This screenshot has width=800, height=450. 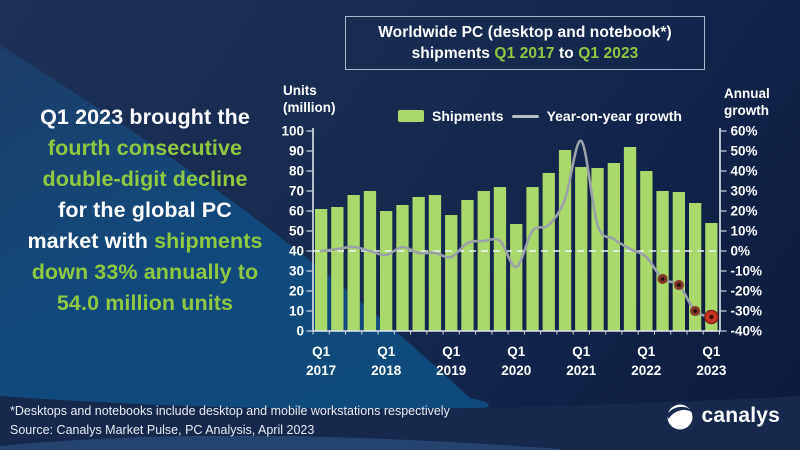 I want to click on highlight-text: 54.0 million units, so click(x=145, y=303).